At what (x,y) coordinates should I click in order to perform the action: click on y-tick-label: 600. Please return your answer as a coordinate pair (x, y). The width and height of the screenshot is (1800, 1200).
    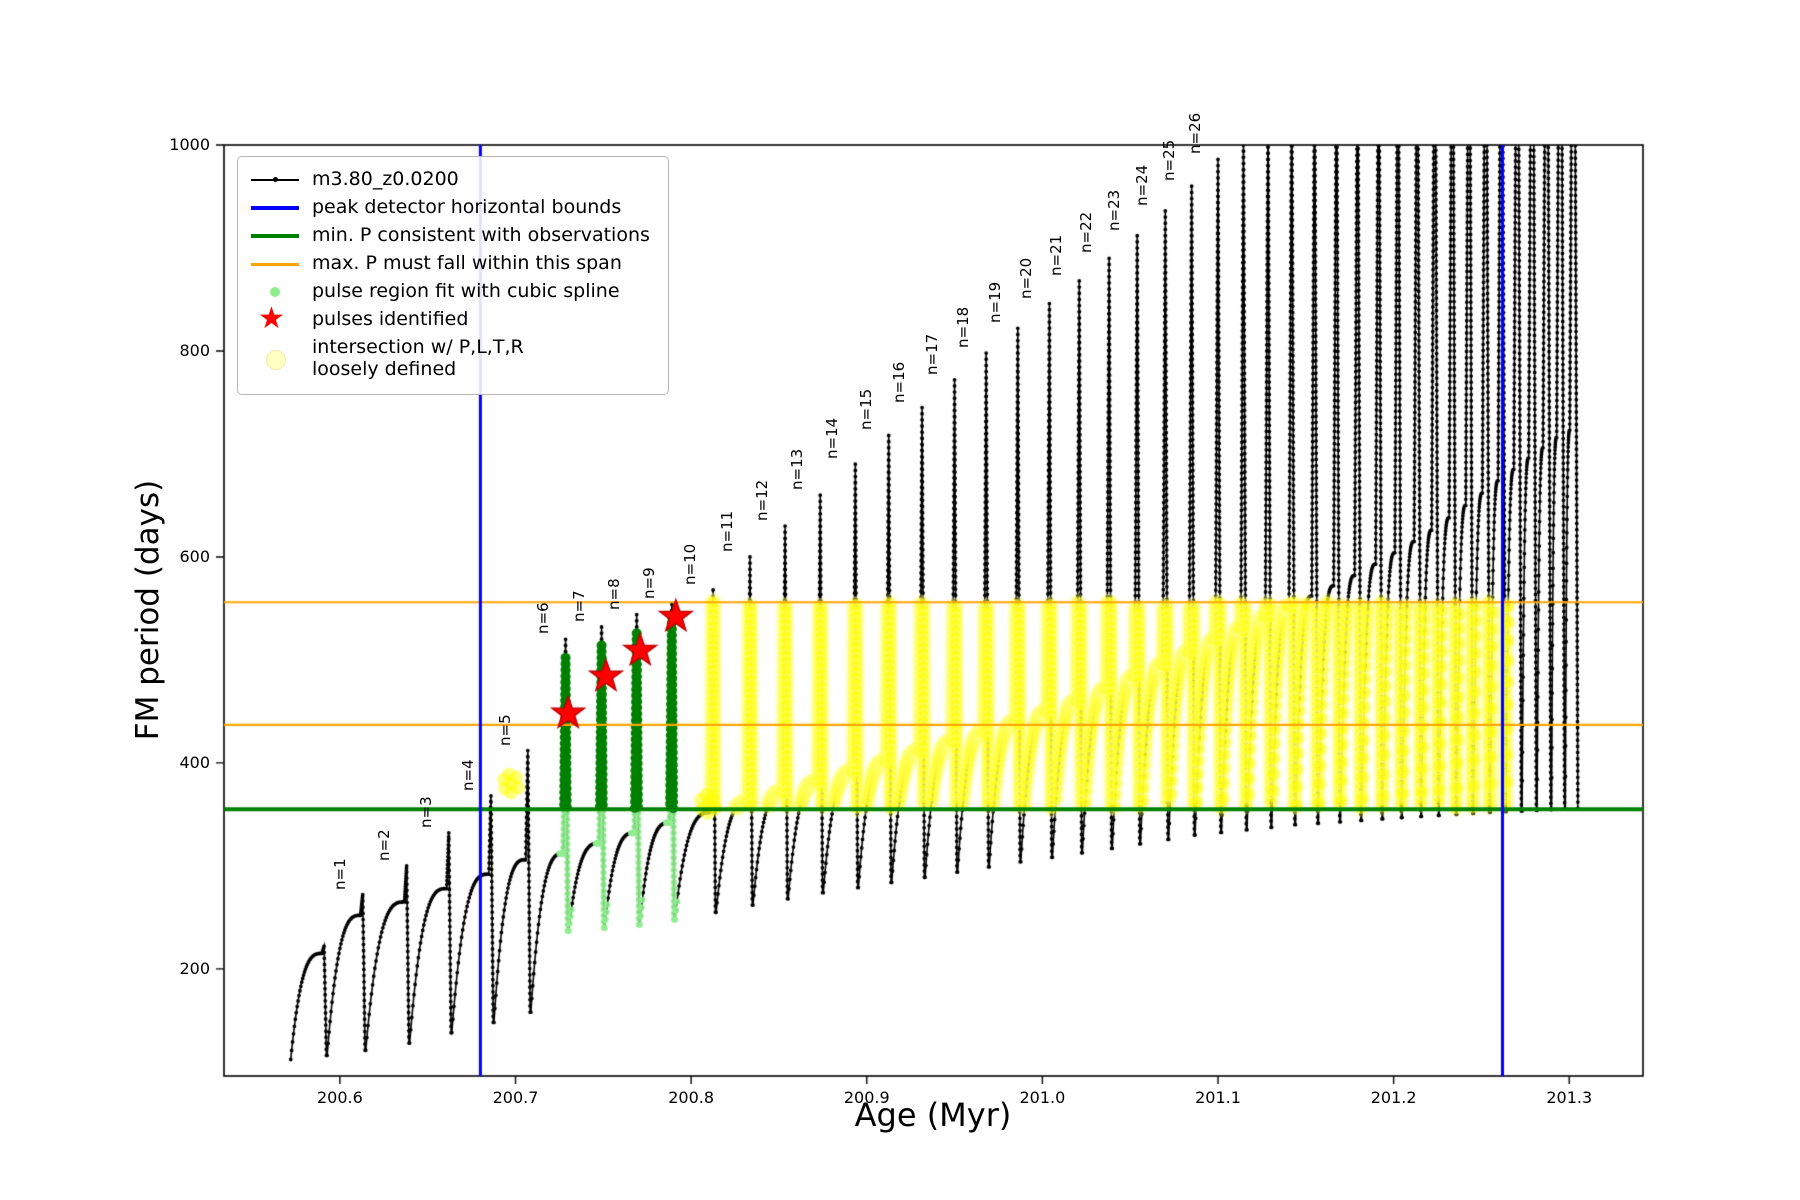
    Looking at the image, I should click on (194, 556).